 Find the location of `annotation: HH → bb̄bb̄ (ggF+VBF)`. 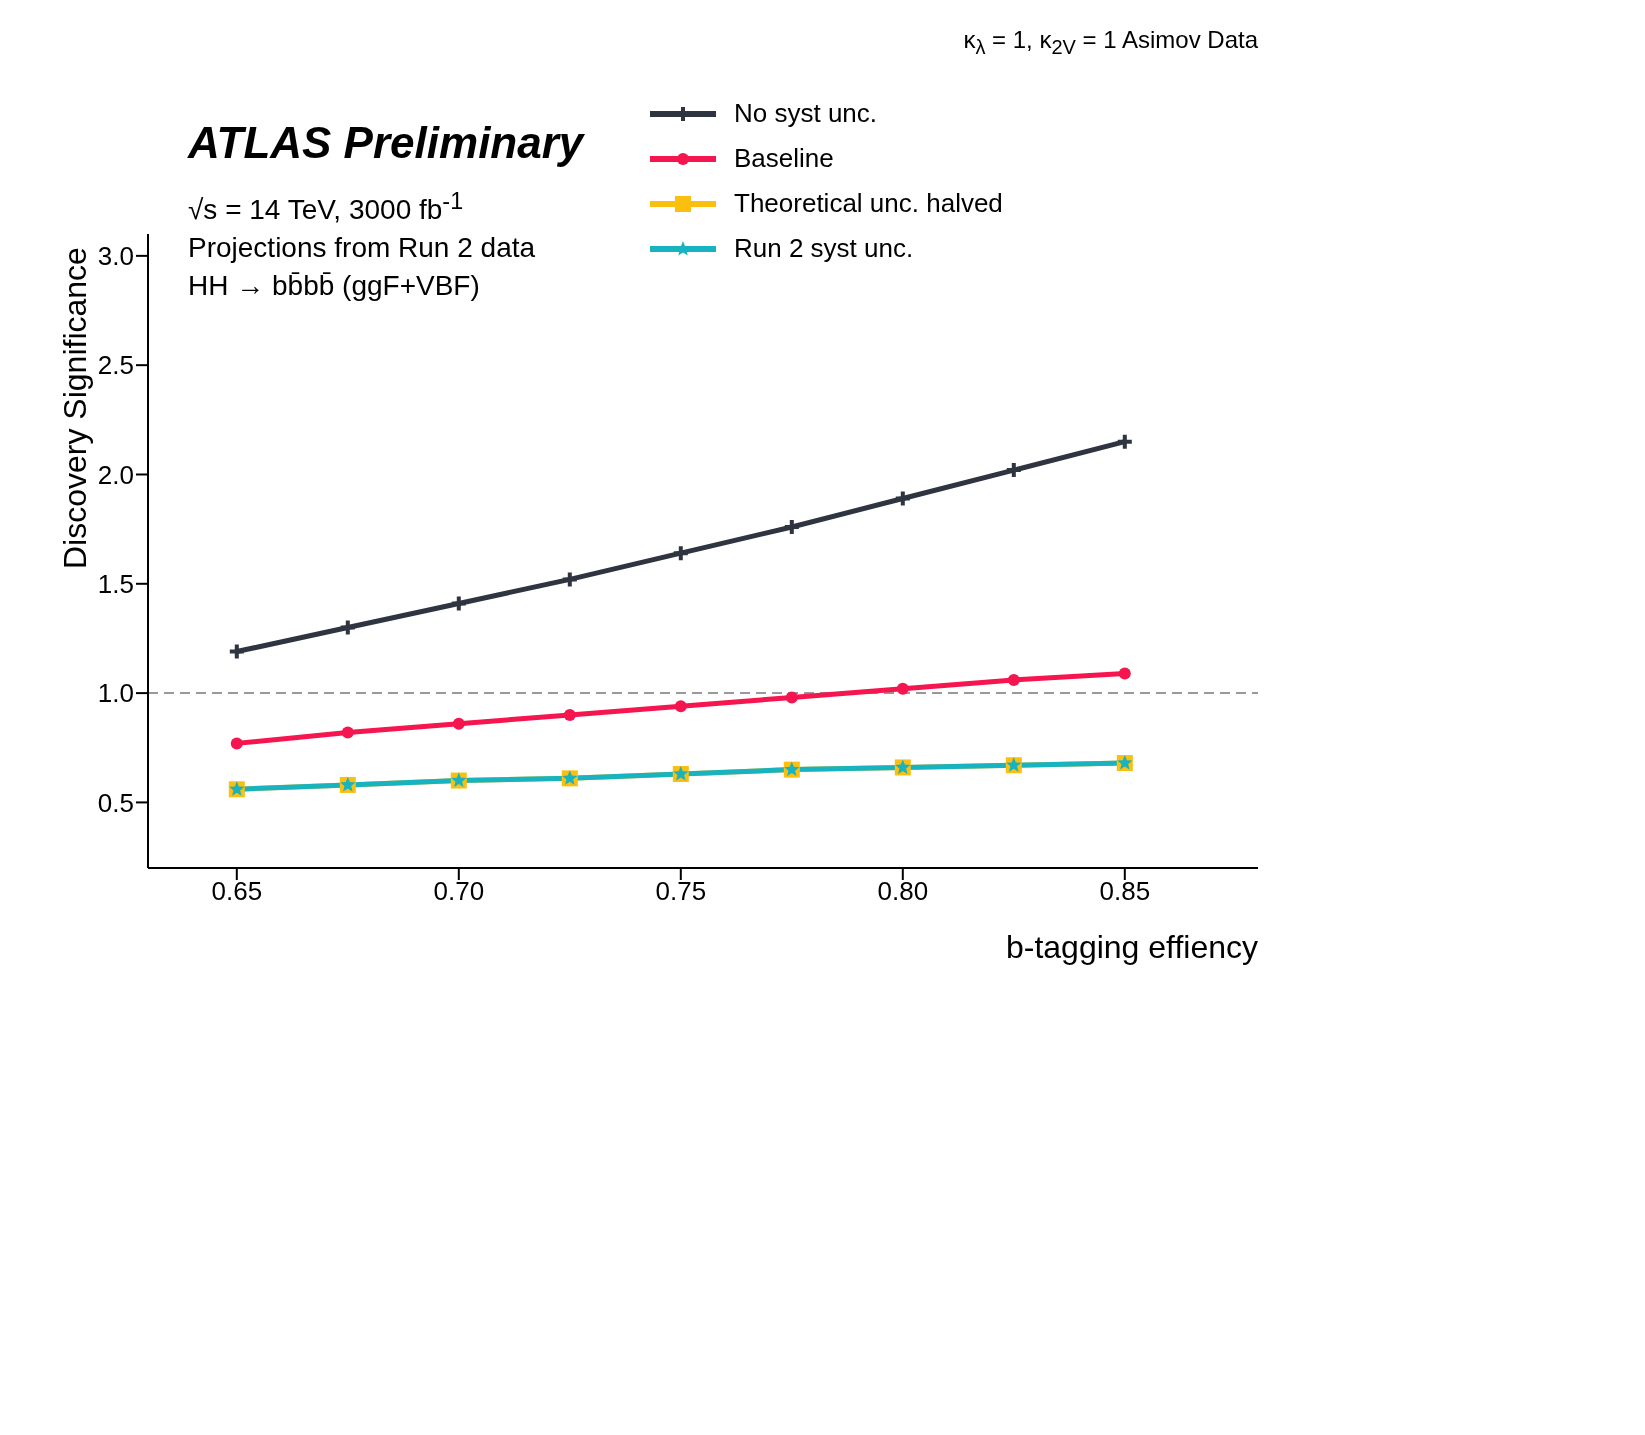

annotation: HH → bb̄bb̄ (ggF+VBF) is located at coordinates (334, 286).